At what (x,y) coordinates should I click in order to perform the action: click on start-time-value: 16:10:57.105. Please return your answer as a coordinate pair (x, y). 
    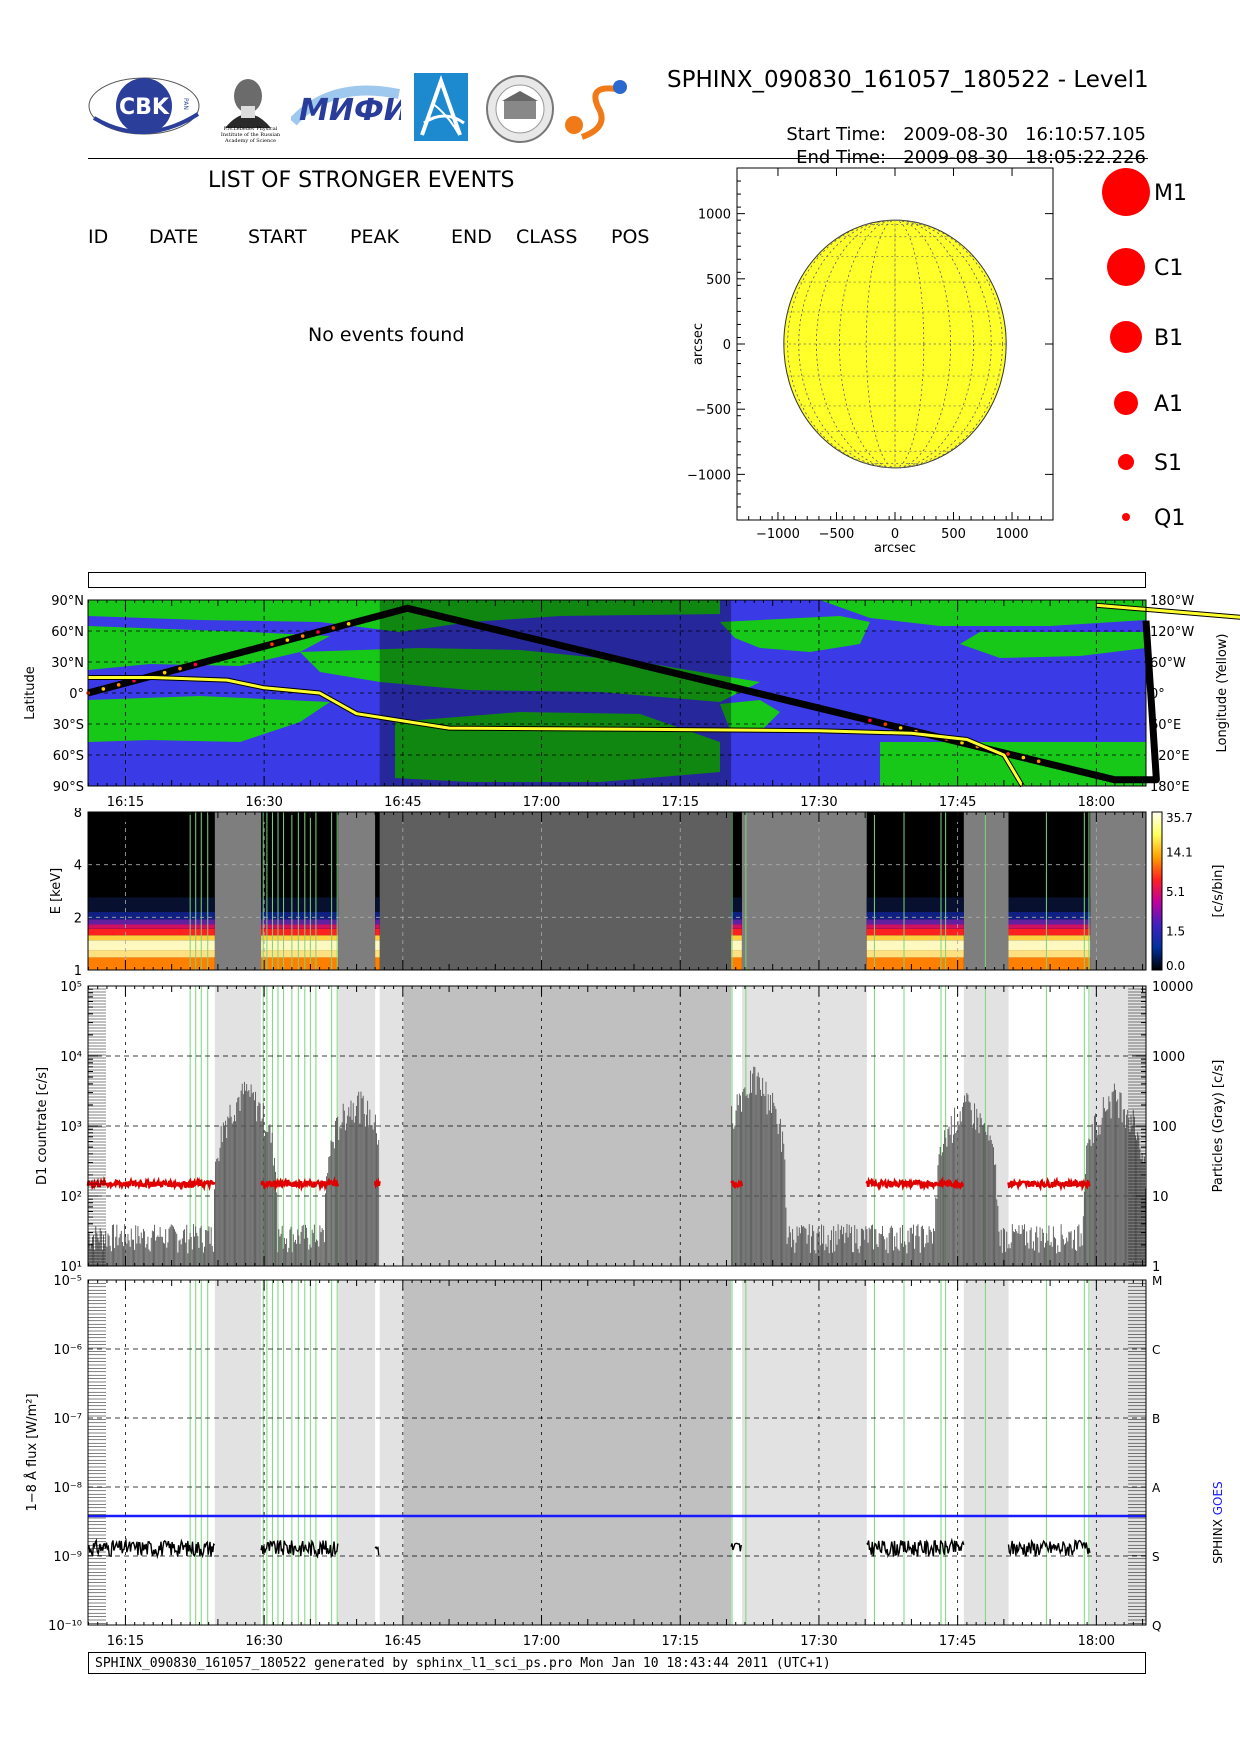
    Looking at the image, I should click on (1085, 134).